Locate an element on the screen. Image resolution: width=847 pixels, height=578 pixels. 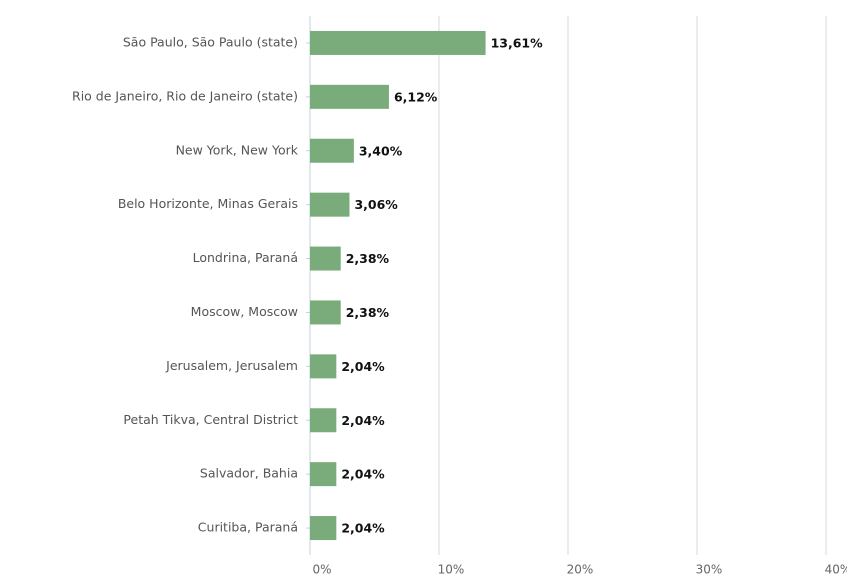
value-label: 6,12% is located at coordinates (416, 96).